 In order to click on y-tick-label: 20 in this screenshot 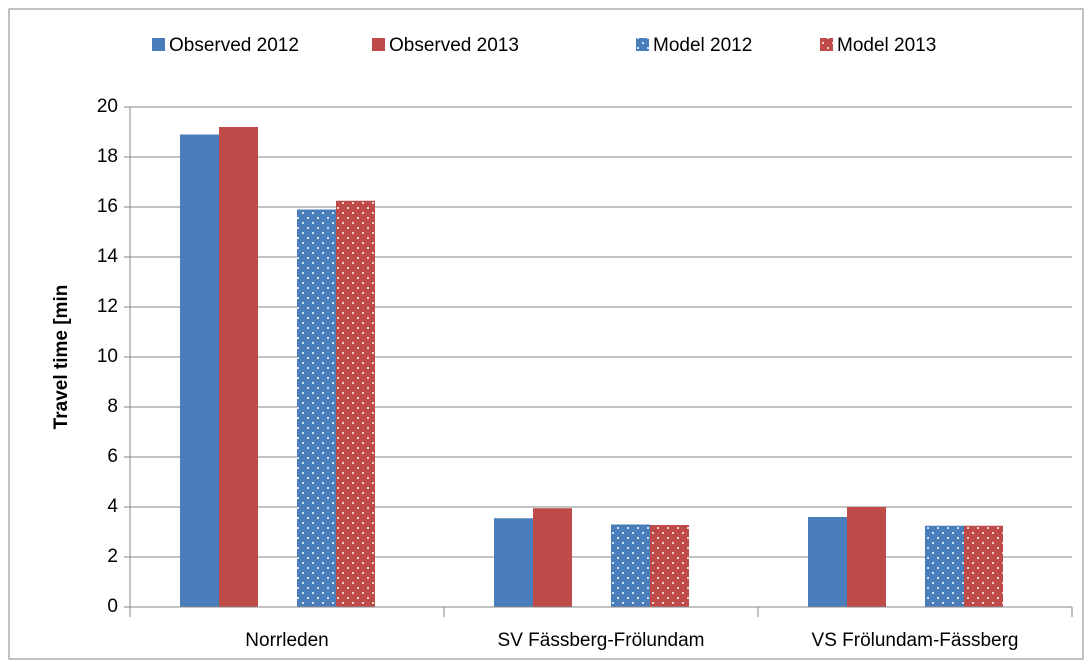, I will do `click(107, 106)`.